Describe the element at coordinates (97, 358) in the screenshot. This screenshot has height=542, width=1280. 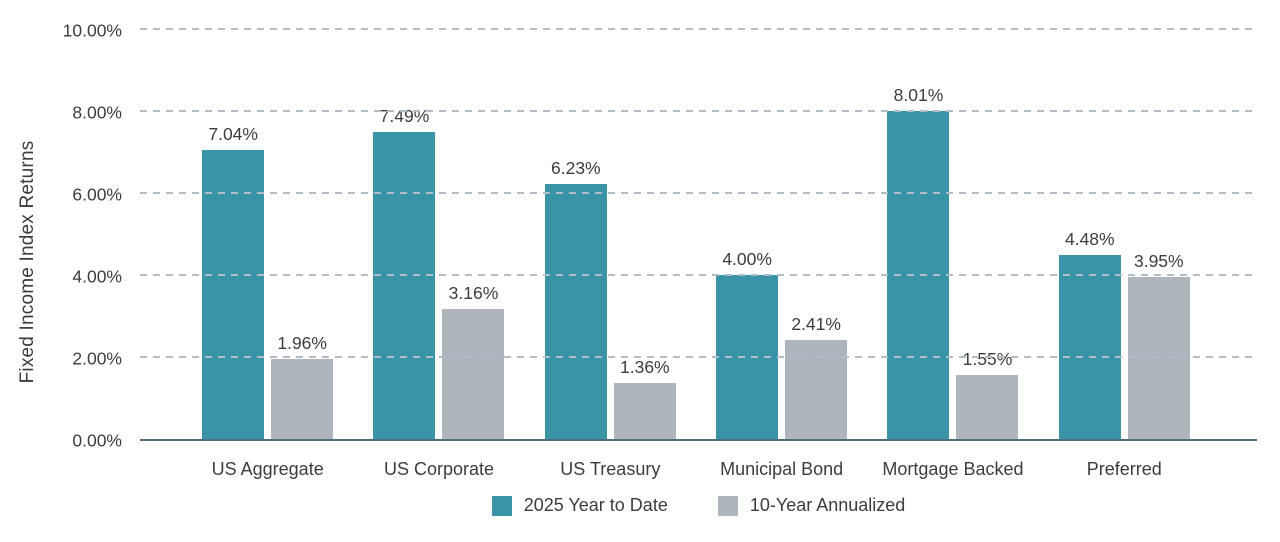
I see `y-tick-label-2-00: 2.00%` at that location.